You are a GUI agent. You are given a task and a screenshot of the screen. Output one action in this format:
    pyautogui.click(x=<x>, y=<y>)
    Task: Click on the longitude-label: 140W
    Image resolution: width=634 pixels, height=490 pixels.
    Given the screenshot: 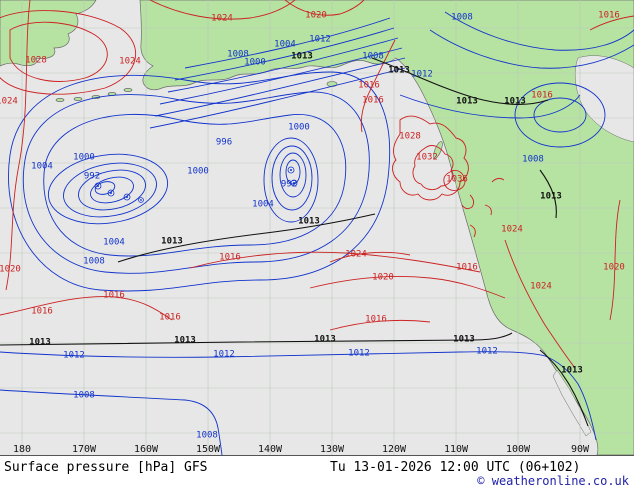 What is the action you would take?
    pyautogui.click(x=270, y=449)
    